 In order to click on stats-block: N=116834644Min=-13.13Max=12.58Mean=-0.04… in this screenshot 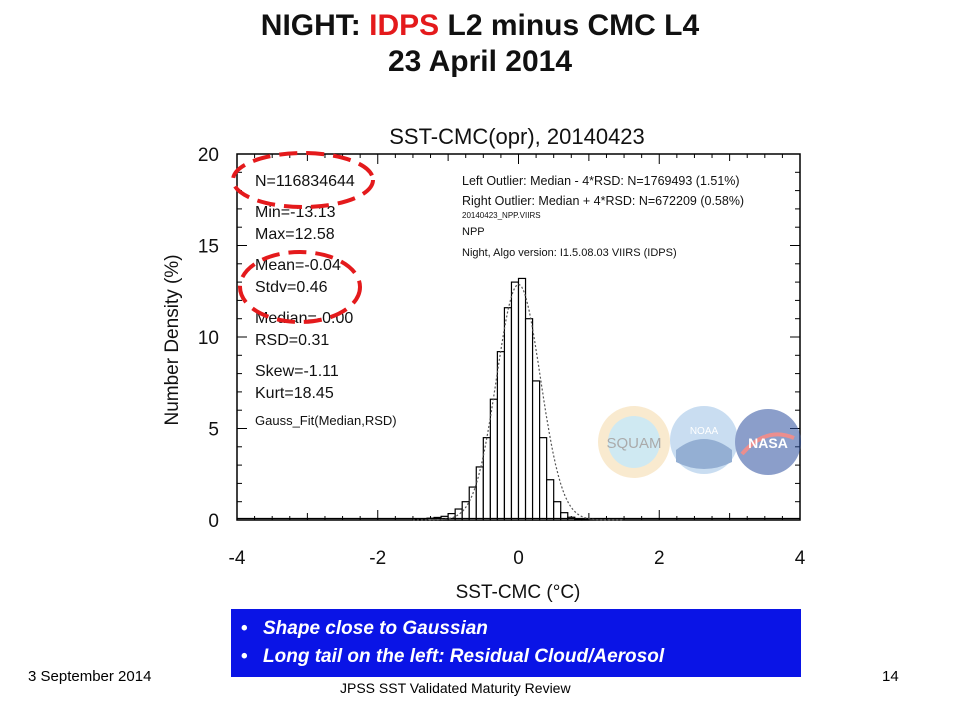, I will do `click(326, 300)`.